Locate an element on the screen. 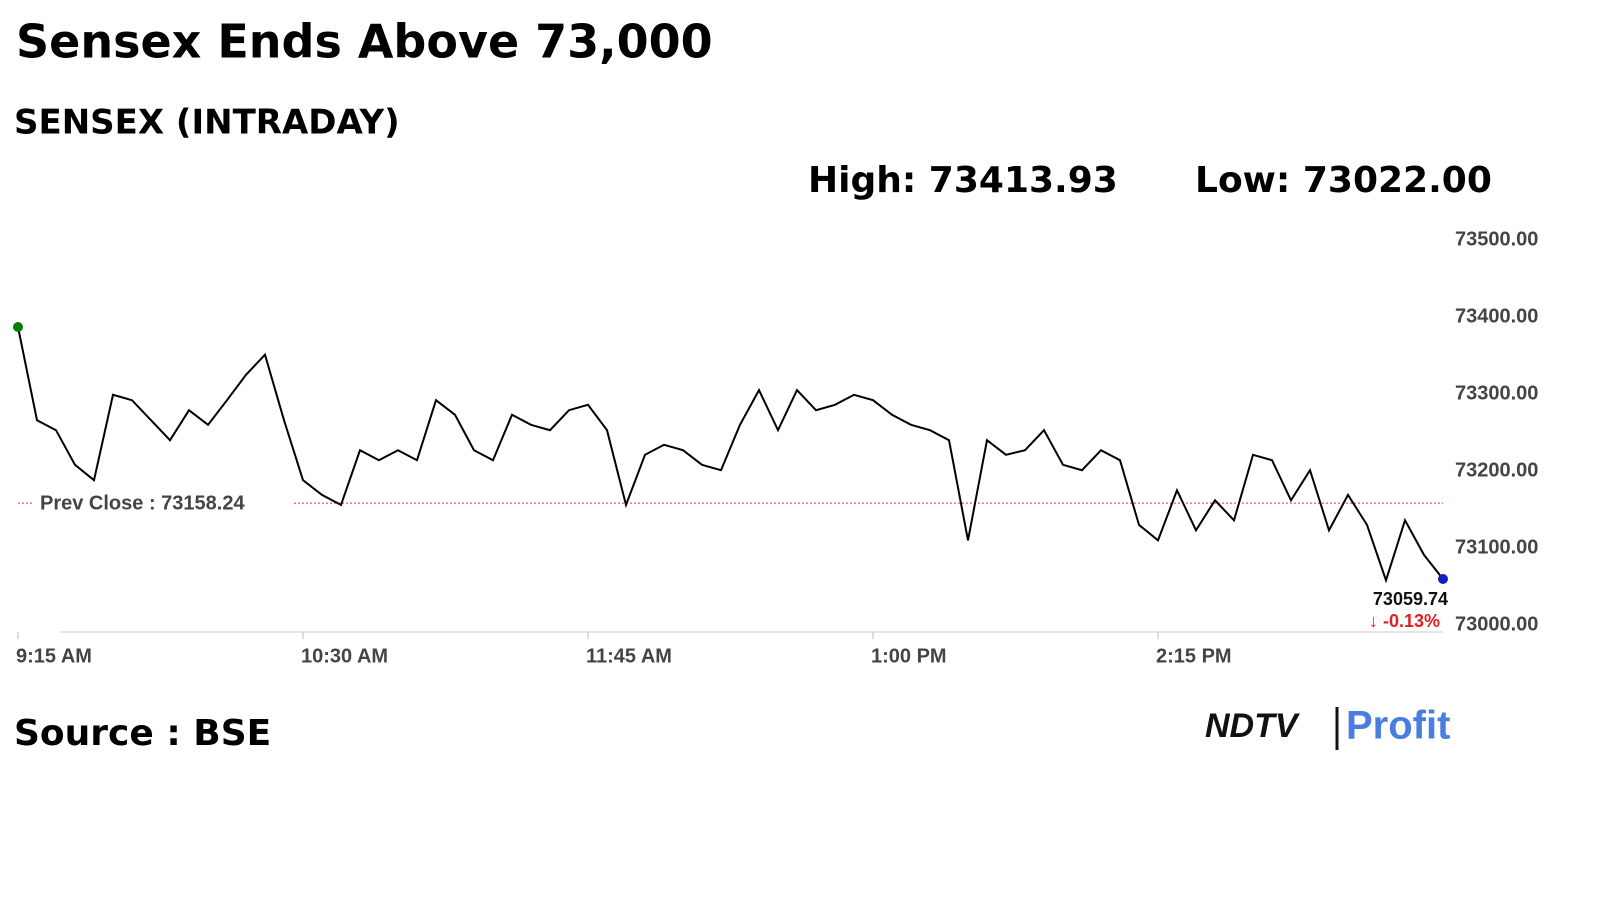 The height and width of the screenshot is (900, 1600). prev-close-bg is located at coordinates (164, 503).